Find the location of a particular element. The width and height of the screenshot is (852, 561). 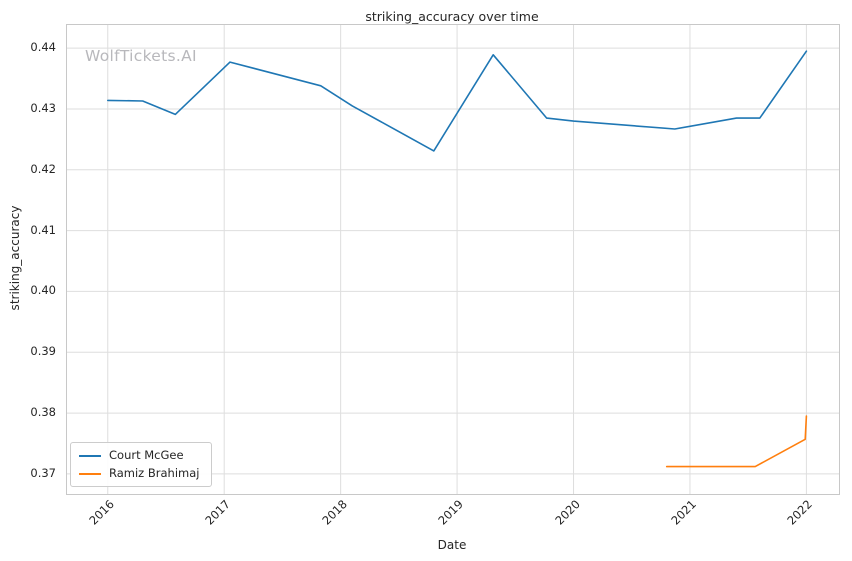

x-tick-label: 2021 is located at coordinates (683, 512).